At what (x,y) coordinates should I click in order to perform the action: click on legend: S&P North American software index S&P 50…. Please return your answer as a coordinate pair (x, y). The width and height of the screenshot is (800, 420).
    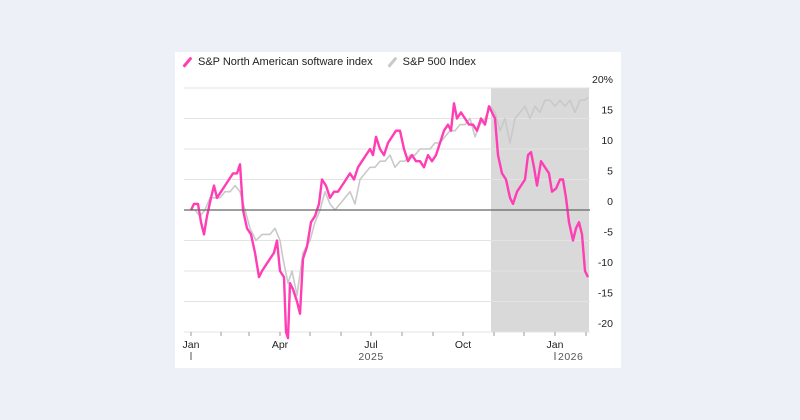
    Looking at the image, I should click on (329, 62).